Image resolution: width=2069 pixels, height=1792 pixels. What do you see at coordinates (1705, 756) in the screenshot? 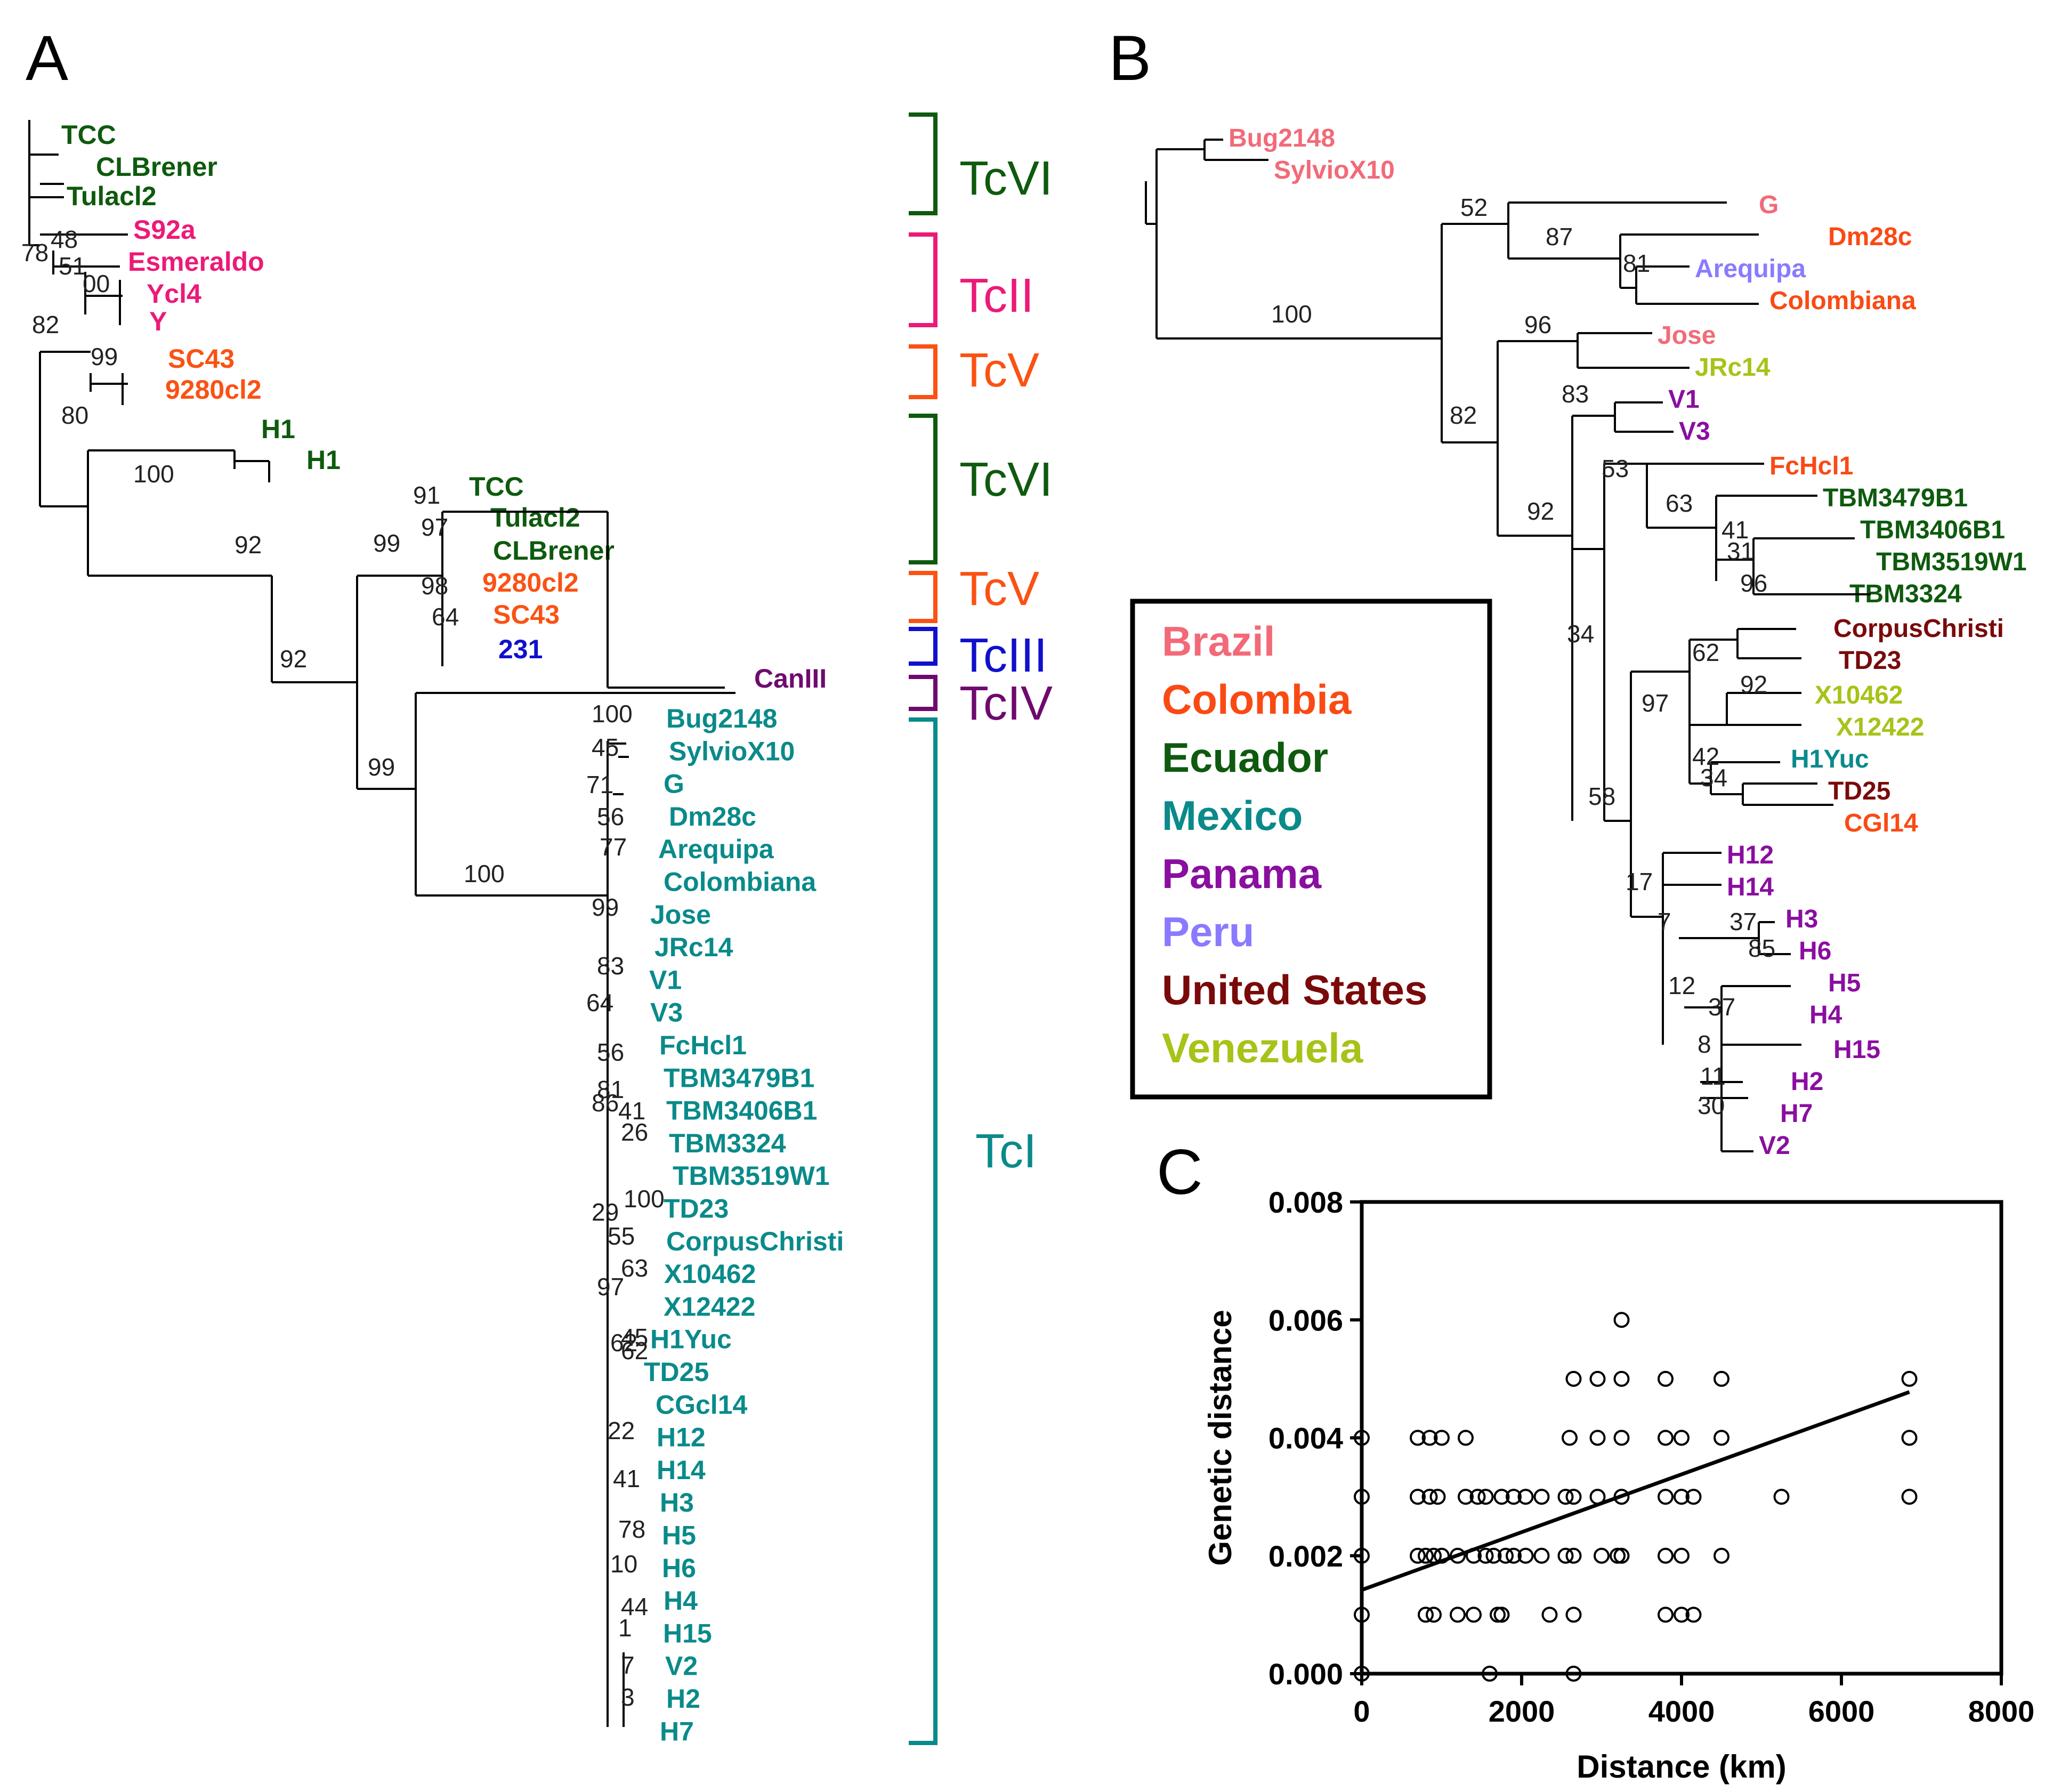
I see `bootstrap-b: 42` at bounding box center [1705, 756].